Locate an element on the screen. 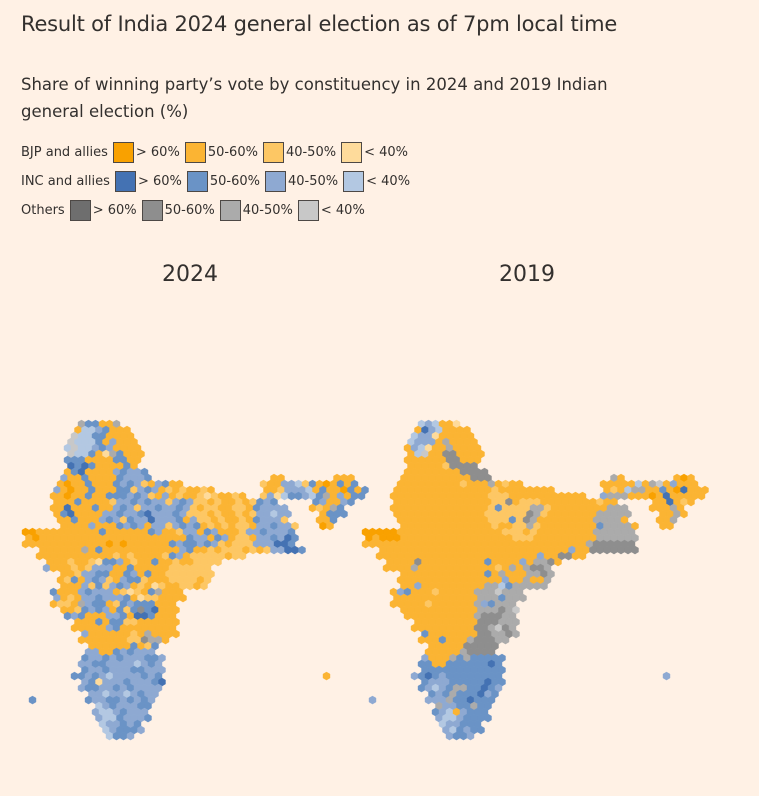 This screenshot has height=796, width=759. legend-row-bjp: BJP and allies > 60% 50-60% 40-50% < 40% is located at coordinates (217, 152).